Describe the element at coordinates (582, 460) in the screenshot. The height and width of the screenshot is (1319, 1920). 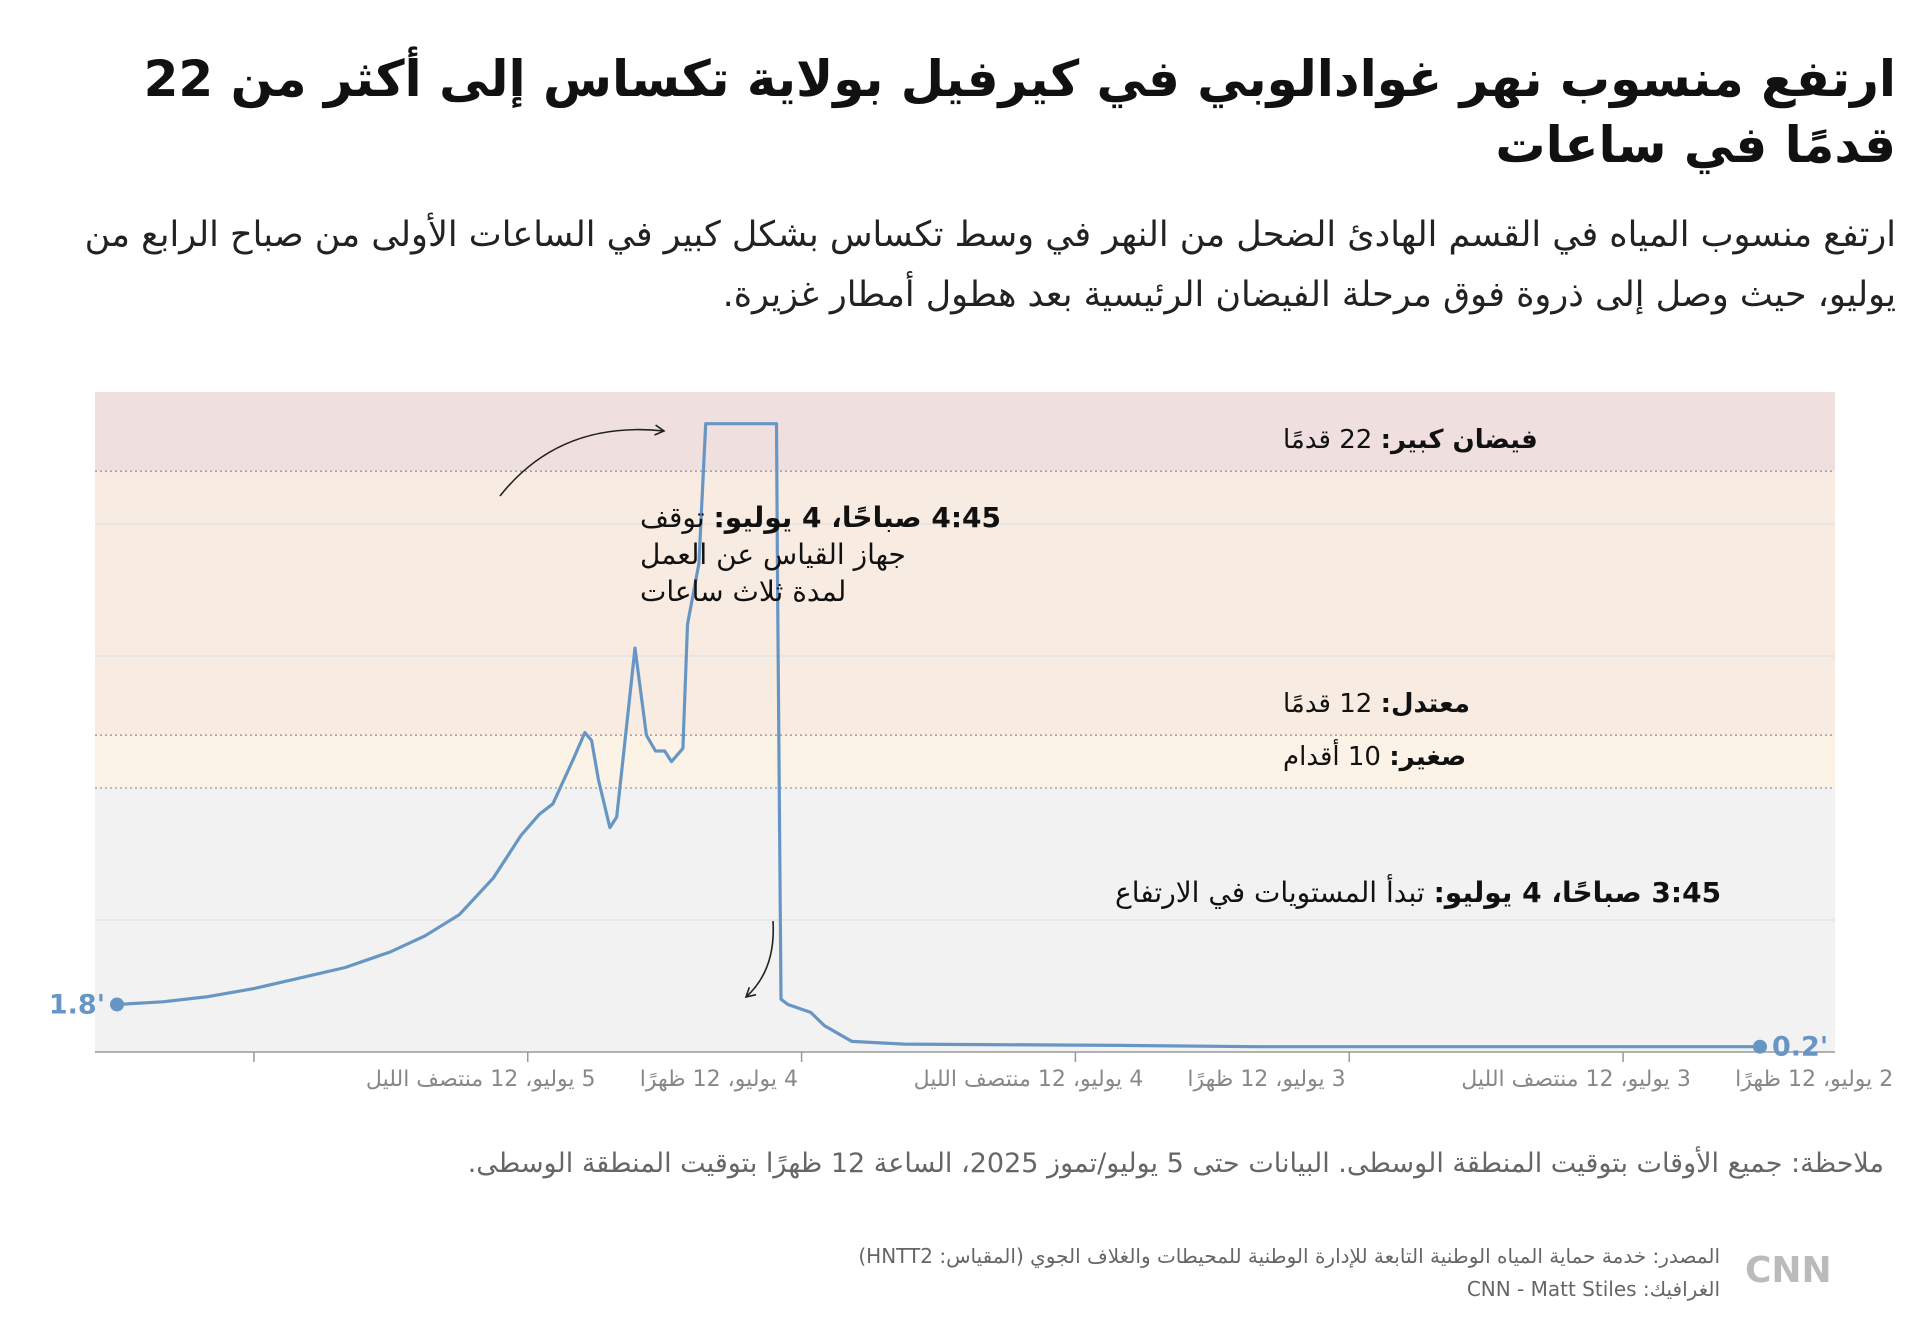
I see `annotation-peak-arrow` at that location.